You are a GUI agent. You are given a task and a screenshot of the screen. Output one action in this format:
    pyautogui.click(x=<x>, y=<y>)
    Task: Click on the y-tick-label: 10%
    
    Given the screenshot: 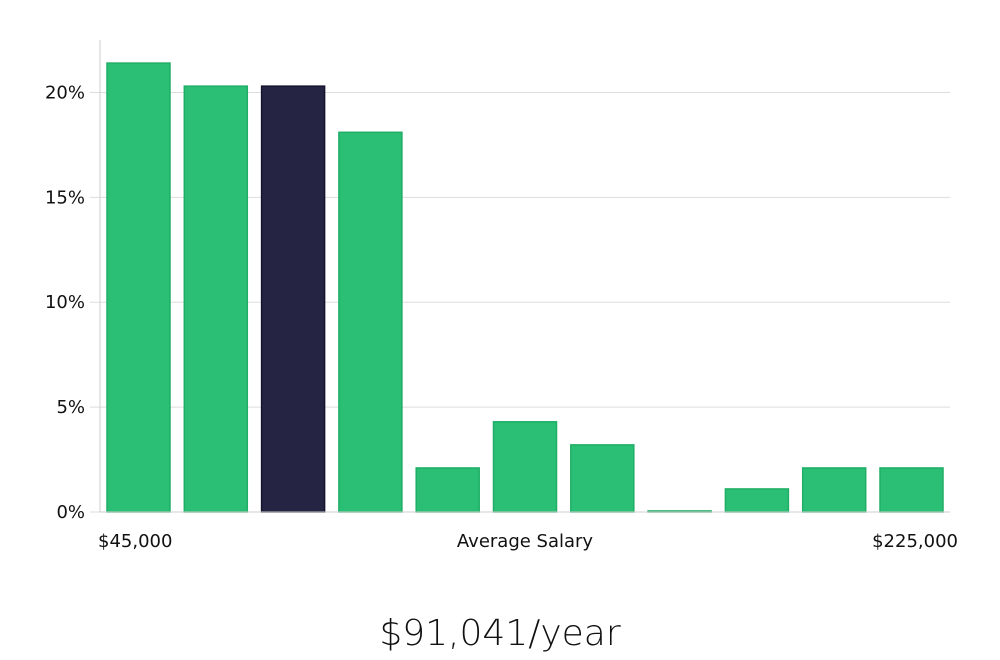 What is the action you would take?
    pyautogui.click(x=65, y=302)
    